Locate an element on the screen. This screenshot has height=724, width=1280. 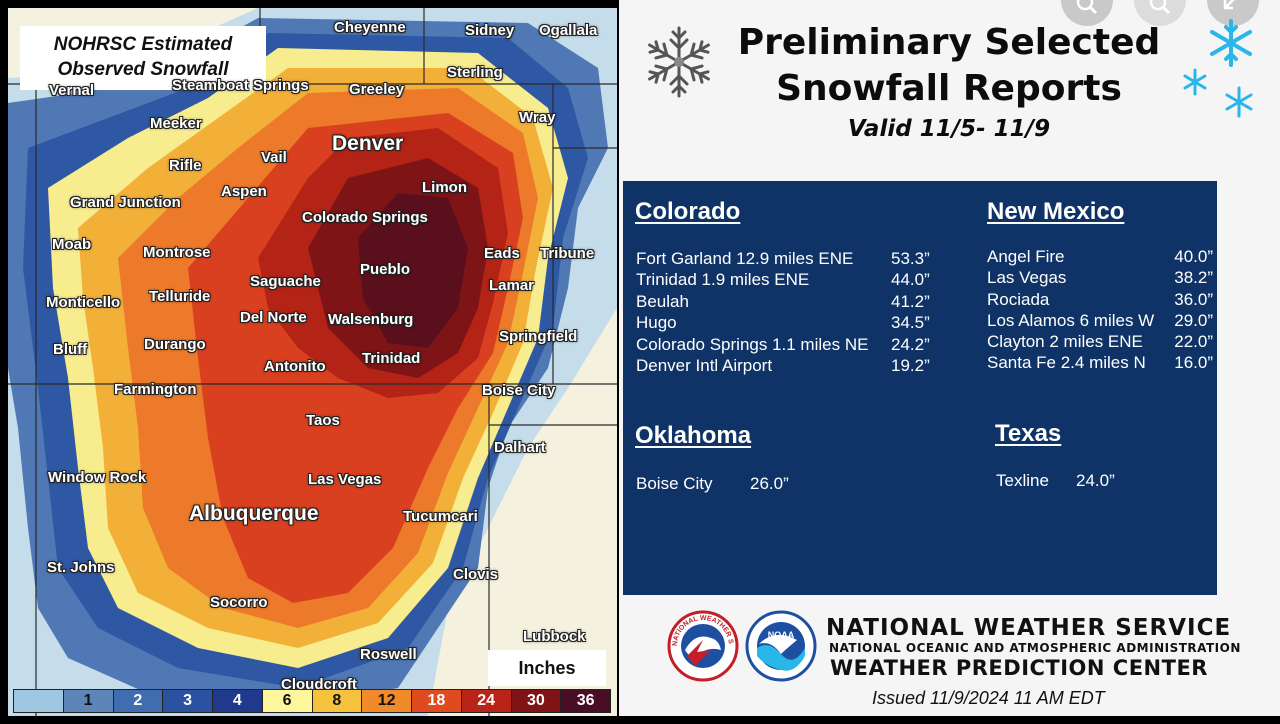
city-label: Telluride is located at coordinates (180, 296).